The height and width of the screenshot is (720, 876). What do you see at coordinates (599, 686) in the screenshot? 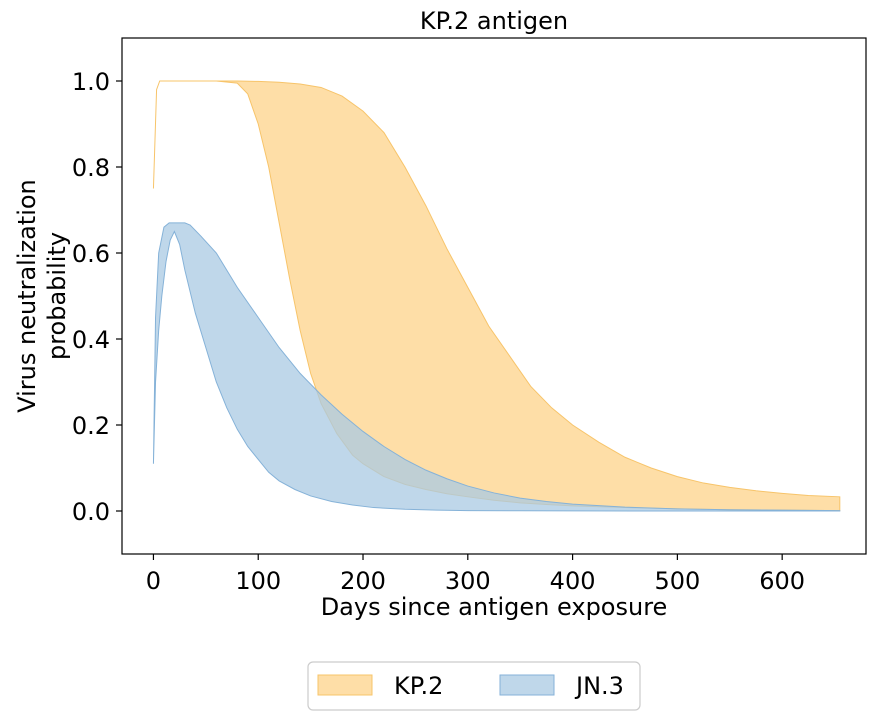
I see `legend-label-jn3: JN.3` at bounding box center [599, 686].